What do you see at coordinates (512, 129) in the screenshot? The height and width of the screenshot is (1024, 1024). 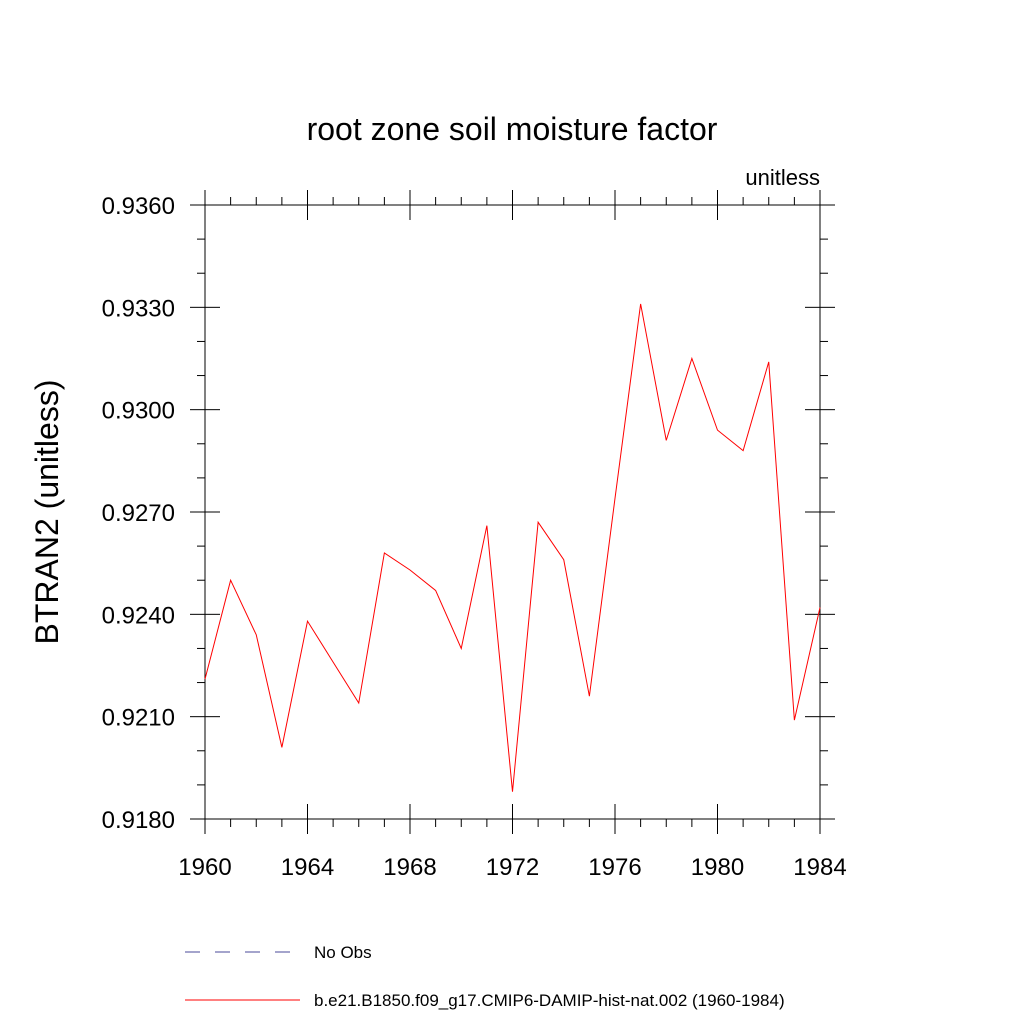 I see `chart-title: root zone soil moisture factor` at bounding box center [512, 129].